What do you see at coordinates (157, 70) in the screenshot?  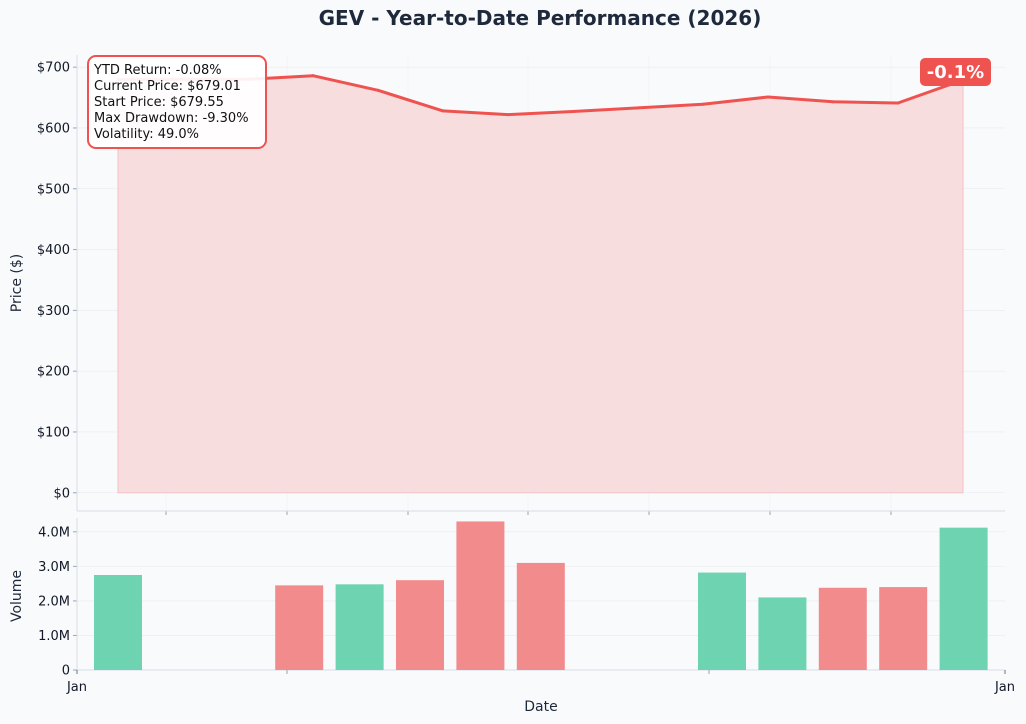 I see `stats-ytd-return: YTD Return: -0.08%` at bounding box center [157, 70].